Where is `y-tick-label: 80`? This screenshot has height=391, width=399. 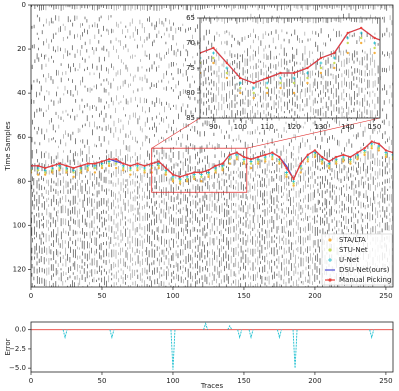 y-tick-label: 80 is located at coordinates (190, 93).